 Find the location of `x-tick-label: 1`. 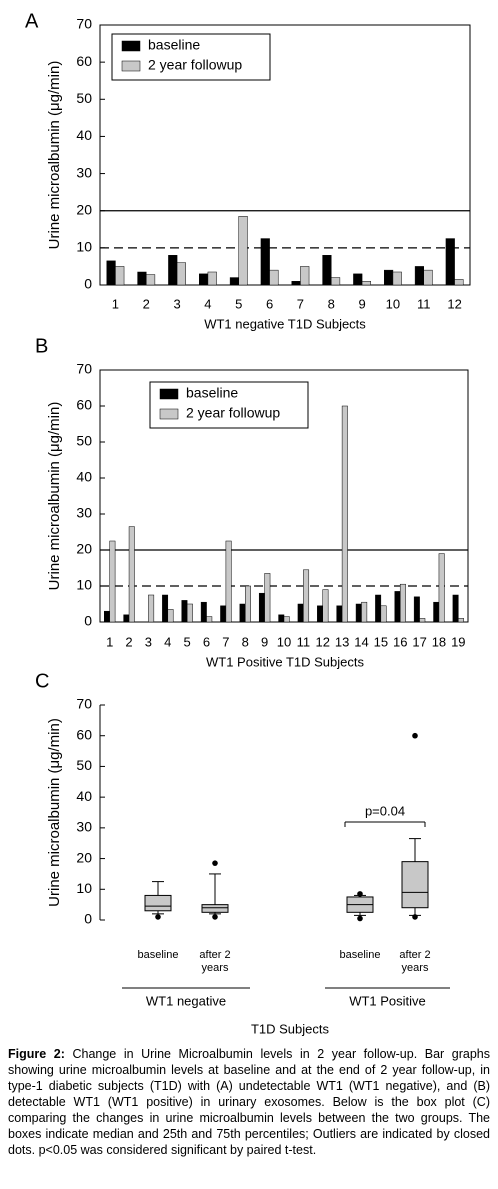

x-tick-label: 1 is located at coordinates (115, 303).